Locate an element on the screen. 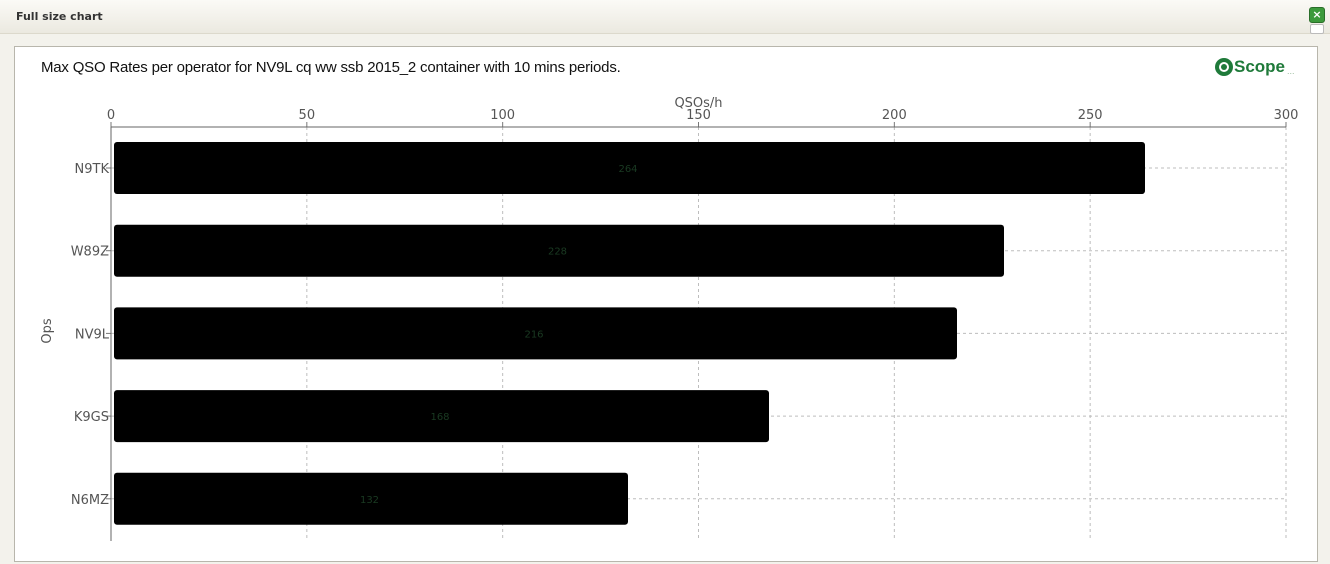 This screenshot has width=1330, height=564. x-tick-label: 150 is located at coordinates (698, 115).